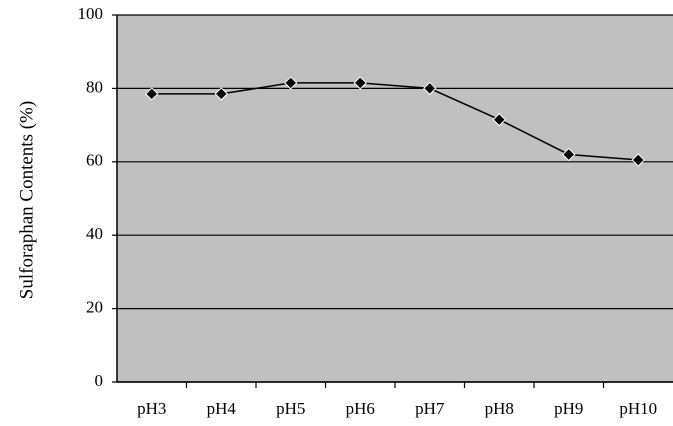 This screenshot has height=426, width=673. Describe the element at coordinates (430, 408) in the screenshot. I see `x-tick-label: pH7` at that location.